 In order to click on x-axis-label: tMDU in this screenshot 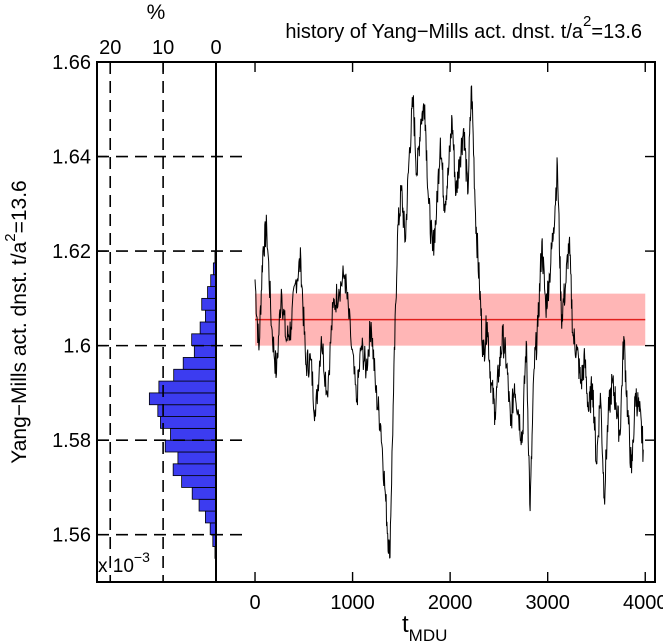, I will do `click(424, 627)`.